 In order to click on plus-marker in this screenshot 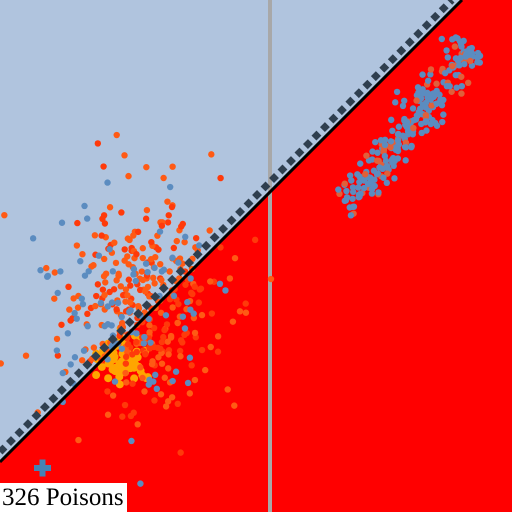, I will do `click(42, 468)`.